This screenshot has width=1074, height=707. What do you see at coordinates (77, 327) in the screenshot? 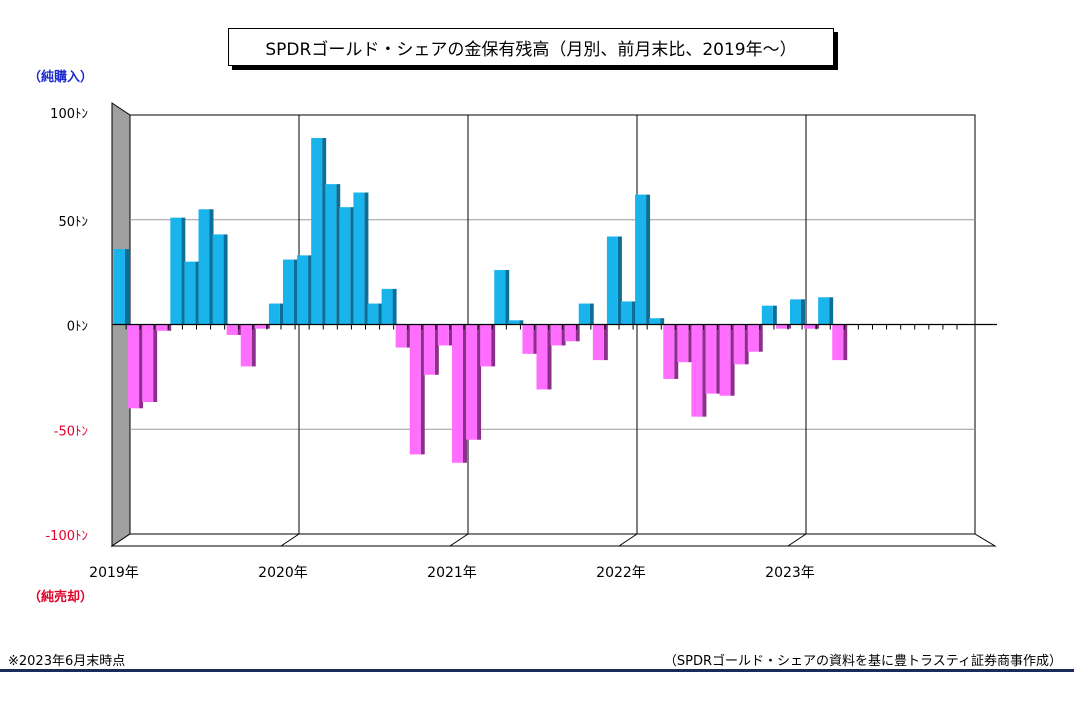
I see `y-tick-label: 0ﾄﾝ` at bounding box center [77, 327].